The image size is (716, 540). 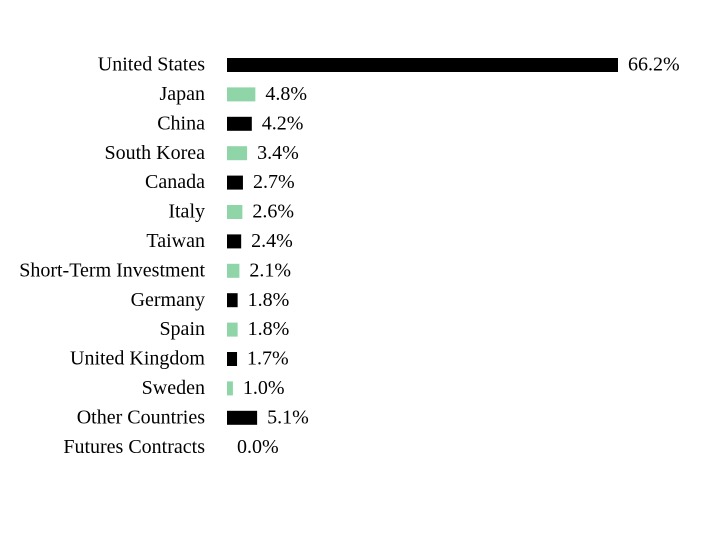 I want to click on category-label: China, so click(x=181, y=123).